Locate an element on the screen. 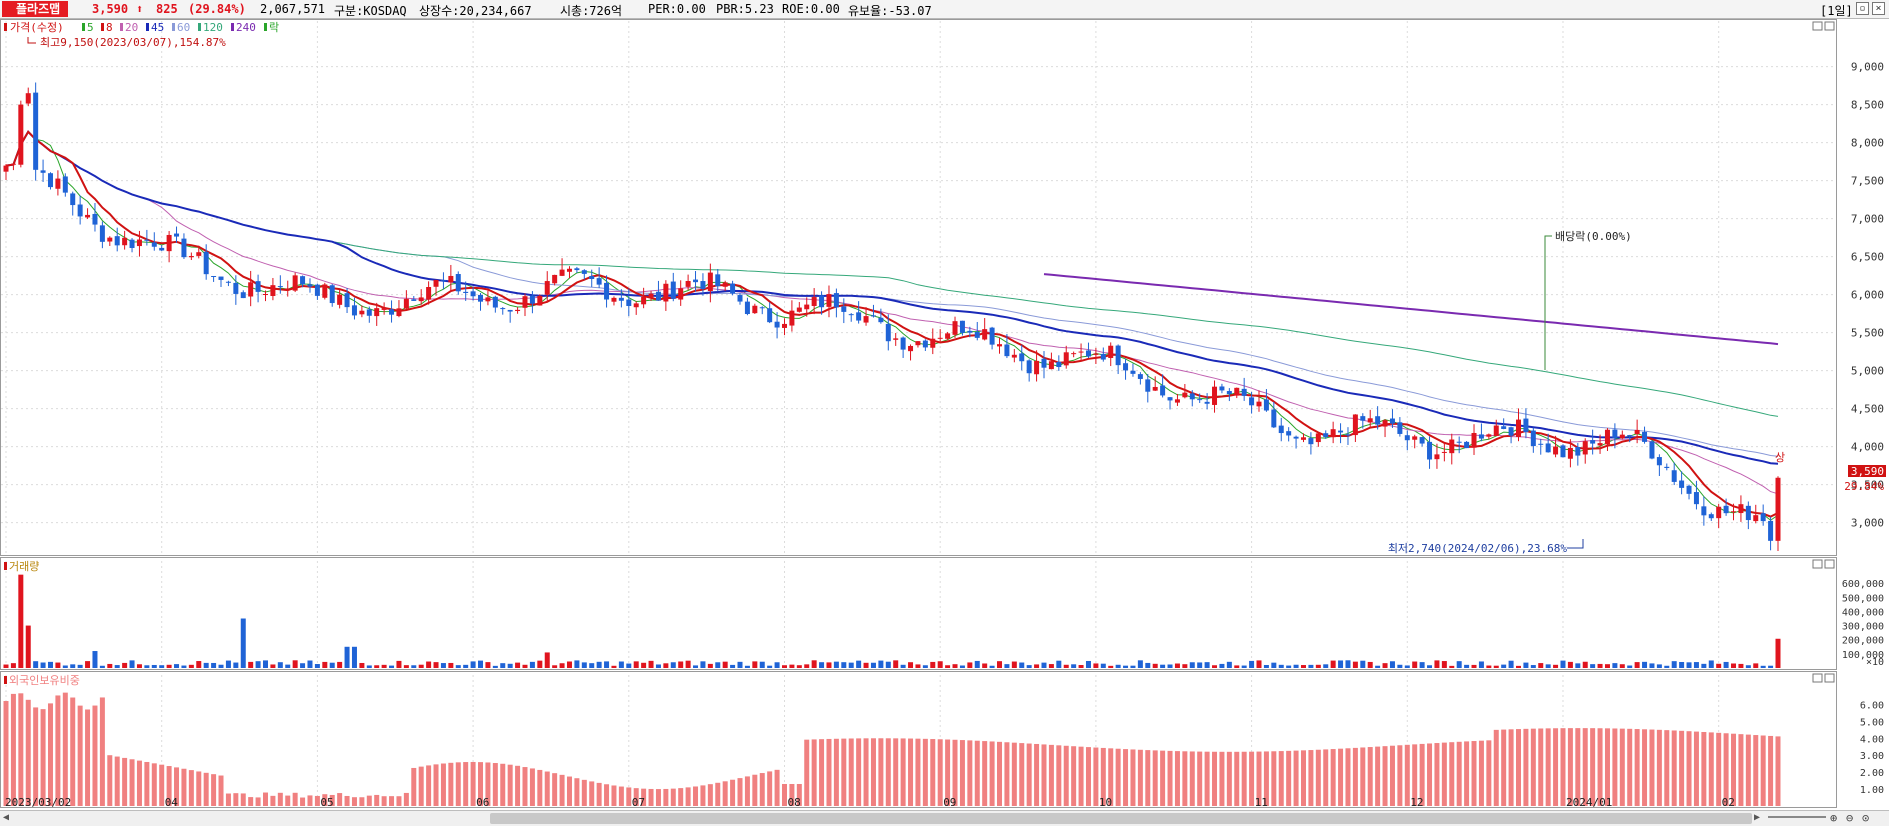 The width and height of the screenshot is (1889, 826). period-selector: [1일] is located at coordinates (1836, 11).